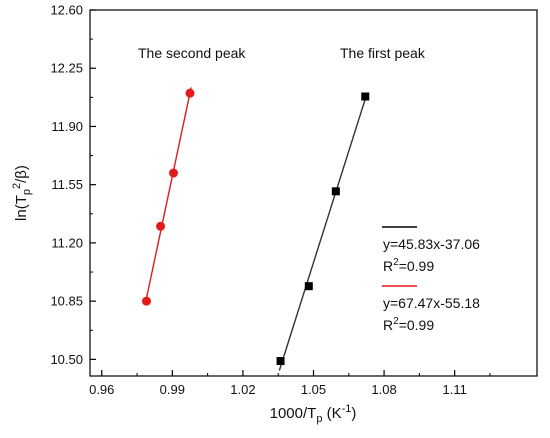  I want to click on y-tick-label: 11.55, so click(67, 184).